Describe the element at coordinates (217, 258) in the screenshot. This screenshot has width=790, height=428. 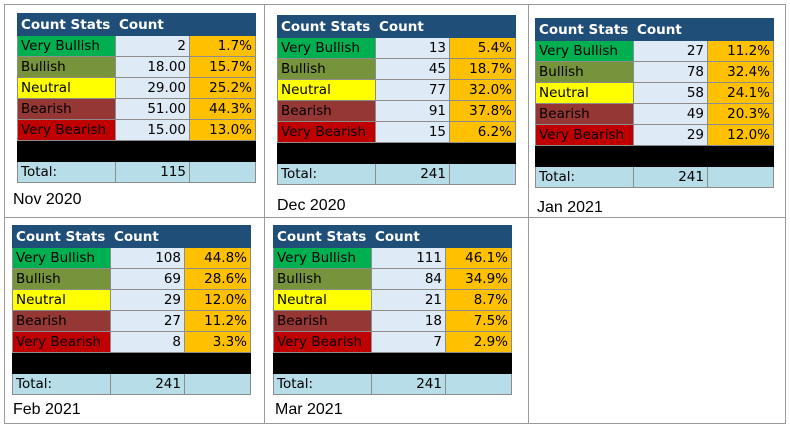
I see `percent-value: 44.8%` at that location.